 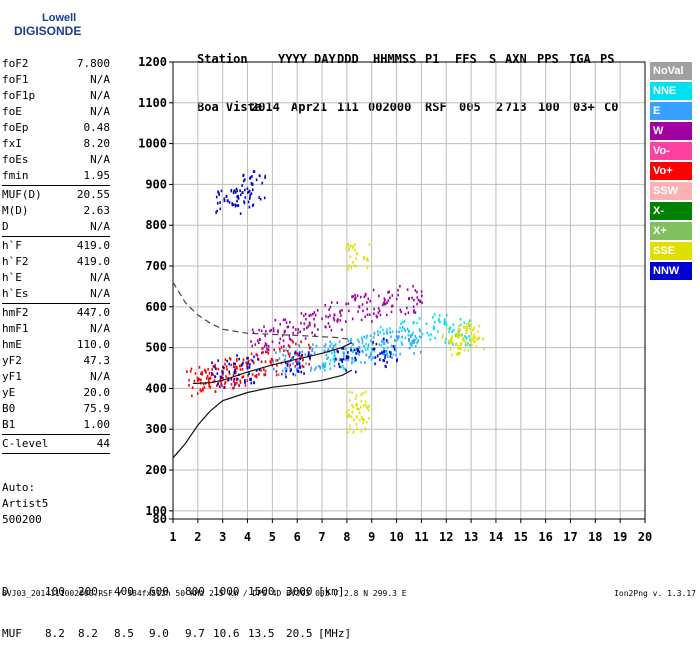 What do you see at coordinates (671, 191) in the screenshot?
I see `legend-item-ssw: SSW` at bounding box center [671, 191].